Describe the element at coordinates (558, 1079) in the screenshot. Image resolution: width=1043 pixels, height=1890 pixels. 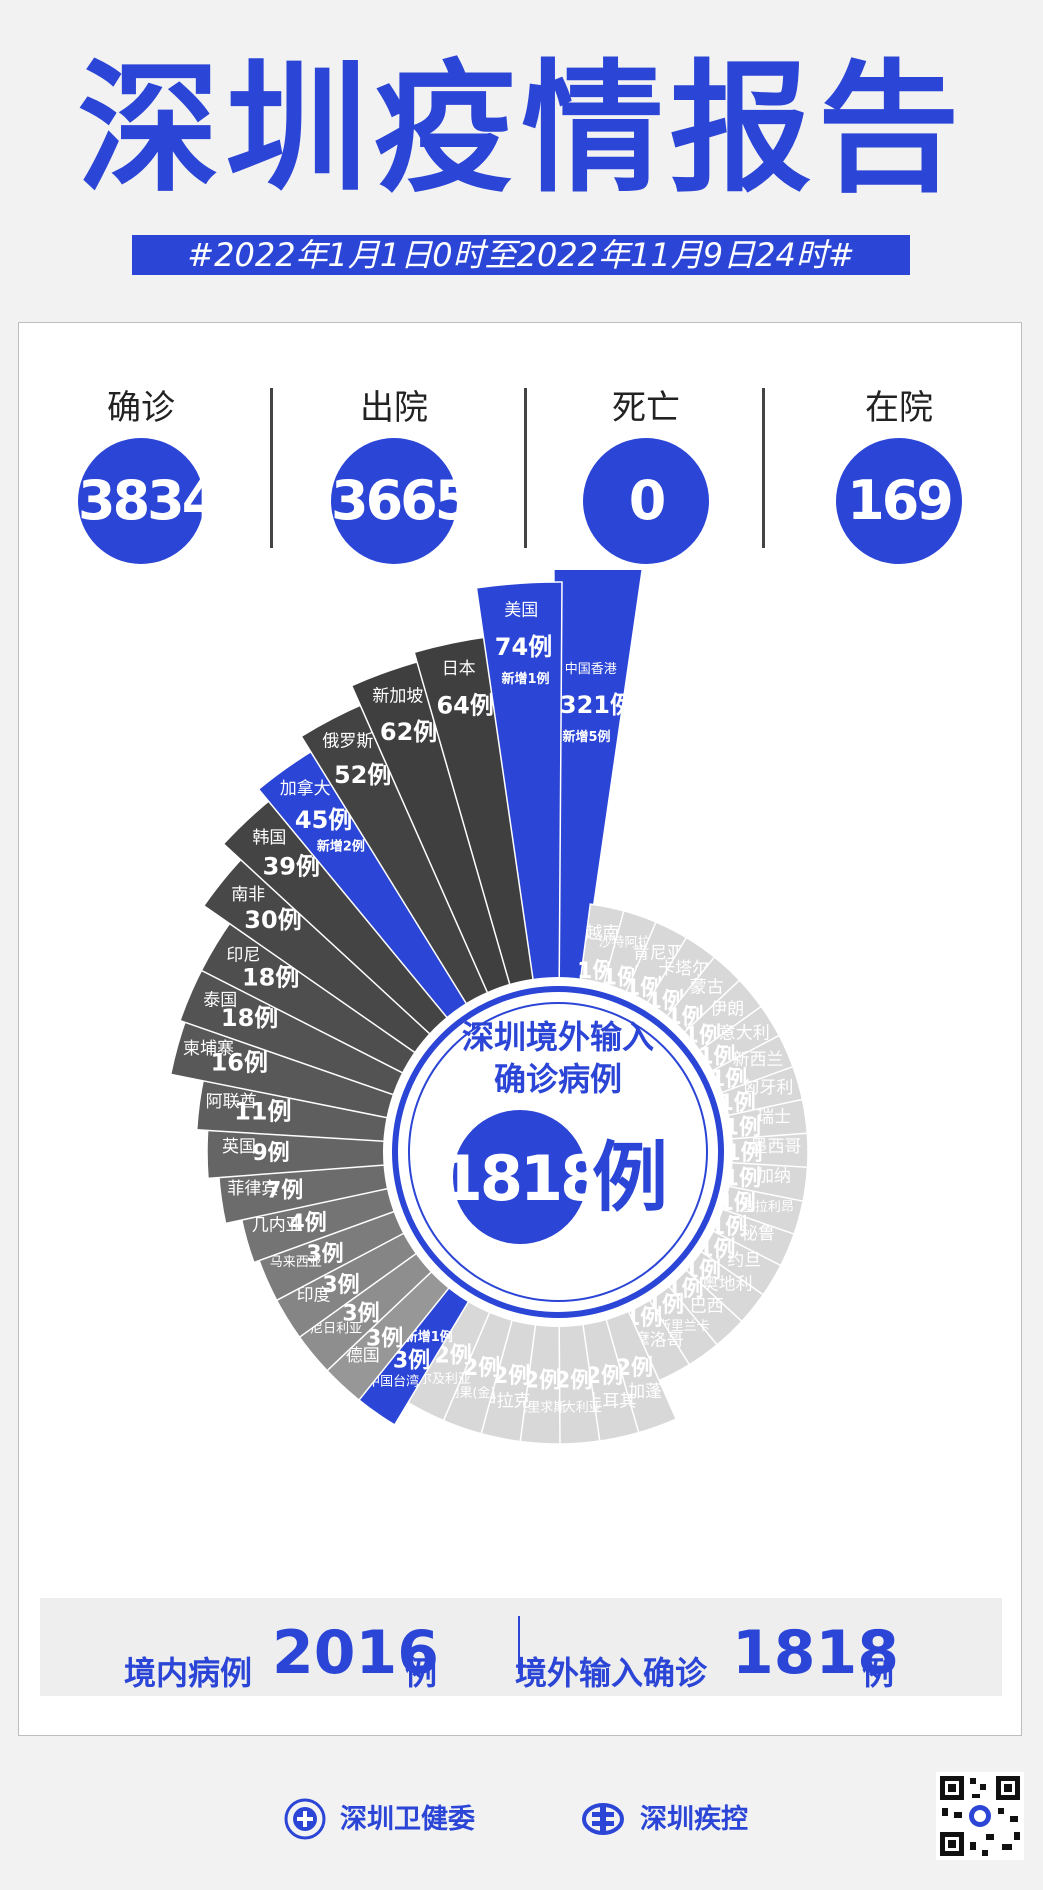
I see `center-title-line2: 确诊病例` at that location.